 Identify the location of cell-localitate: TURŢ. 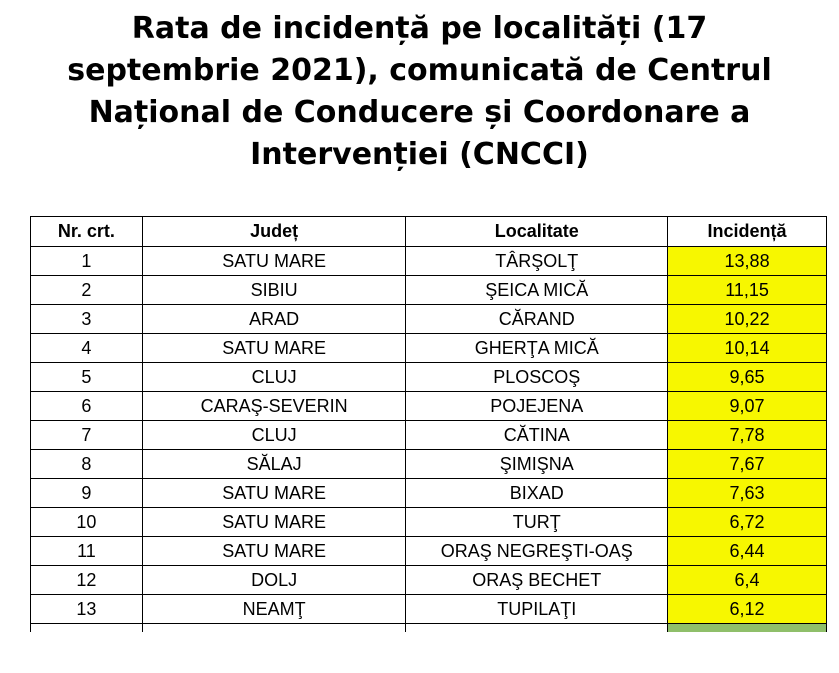
(537, 522).